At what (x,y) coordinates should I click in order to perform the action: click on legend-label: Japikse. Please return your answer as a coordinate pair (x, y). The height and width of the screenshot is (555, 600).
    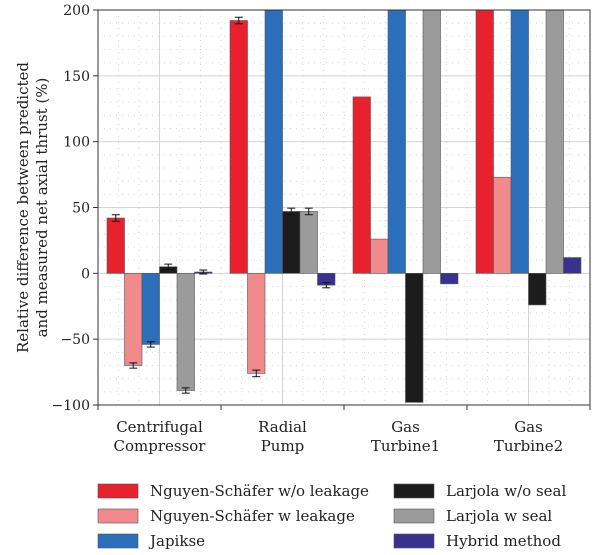
    Looking at the image, I should click on (176, 541).